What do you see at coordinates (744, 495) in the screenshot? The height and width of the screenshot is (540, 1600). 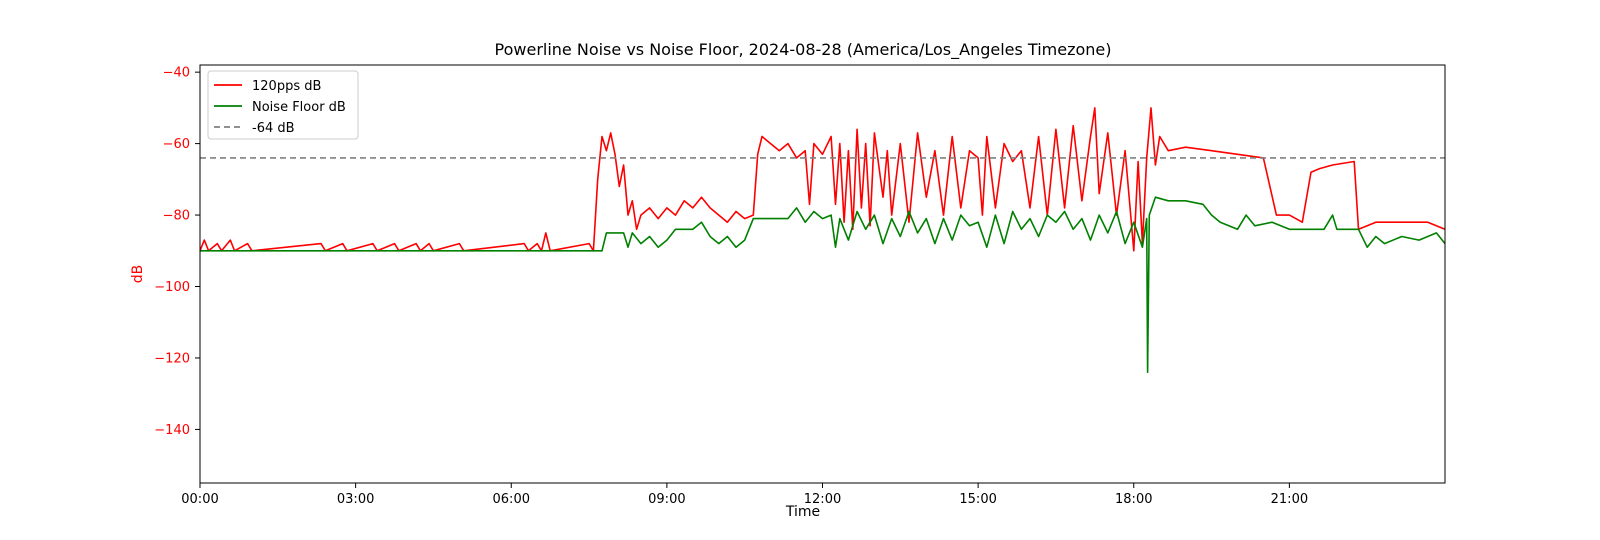 I see `x-axis: 00:00 03:00 06:00 09:00 12:00 15:00 18:00 21:00` at bounding box center [744, 495].